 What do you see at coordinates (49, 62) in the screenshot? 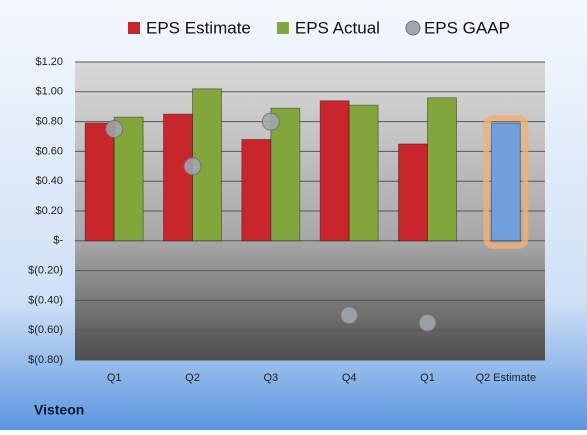
I see `y-tick-label: $1.20` at bounding box center [49, 62].